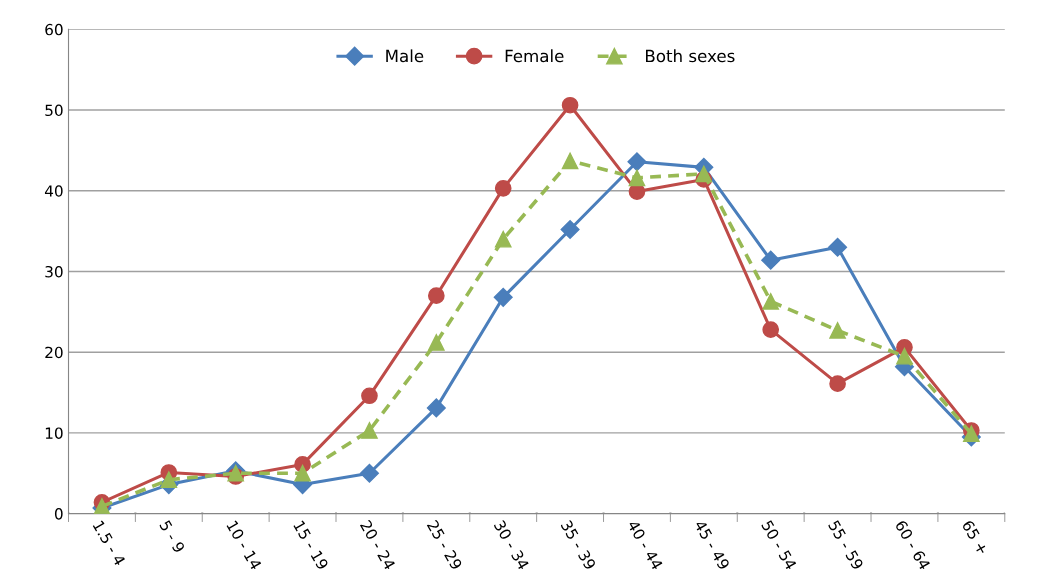 The height and width of the screenshot is (587, 1038). What do you see at coordinates (54, 352) in the screenshot?
I see `y-tick-label: 20` at bounding box center [54, 352].